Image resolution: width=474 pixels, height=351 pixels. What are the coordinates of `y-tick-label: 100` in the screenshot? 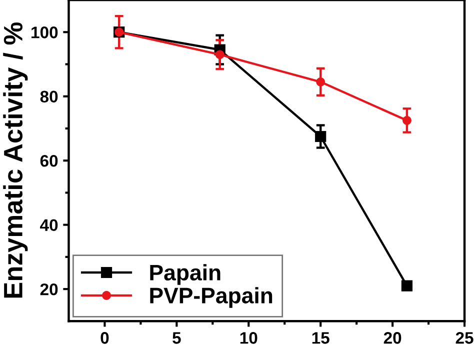 It's located at (45, 32).